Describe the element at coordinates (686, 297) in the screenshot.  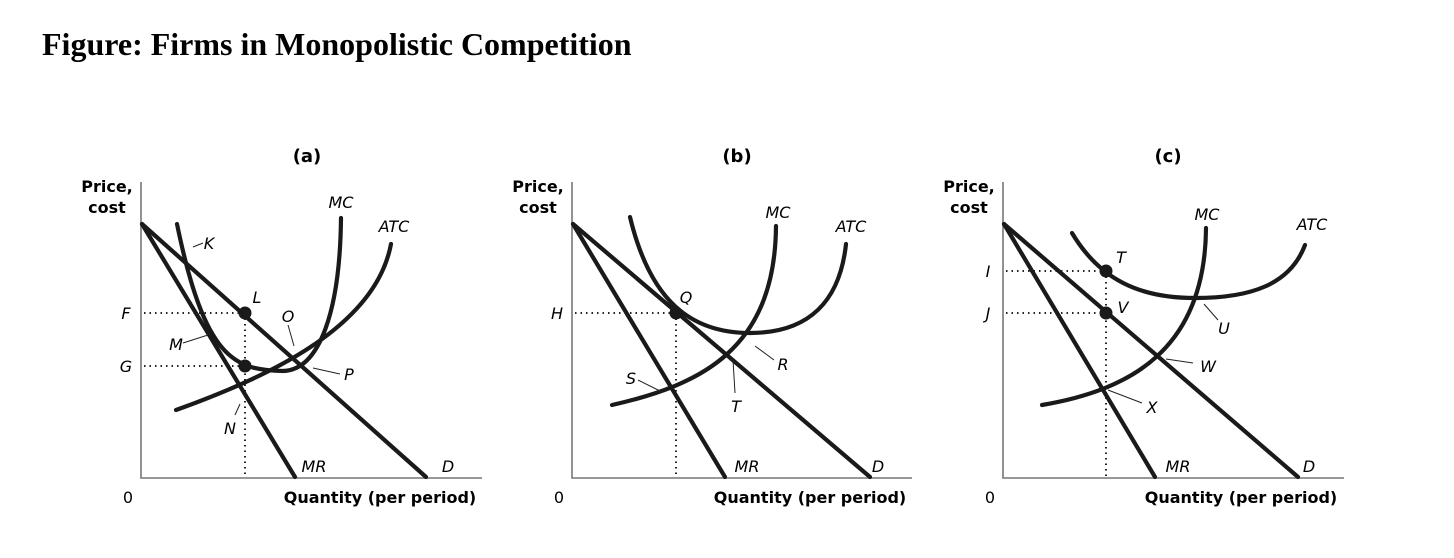
I see `panel-b-point-label-q: Q` at that location.